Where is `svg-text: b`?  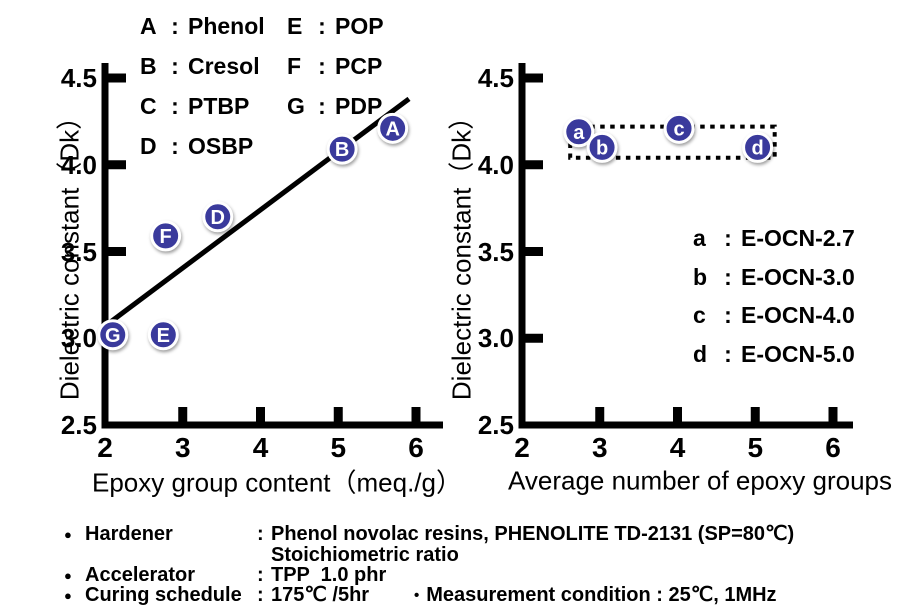 svg-text: b is located at coordinates (602, 148).